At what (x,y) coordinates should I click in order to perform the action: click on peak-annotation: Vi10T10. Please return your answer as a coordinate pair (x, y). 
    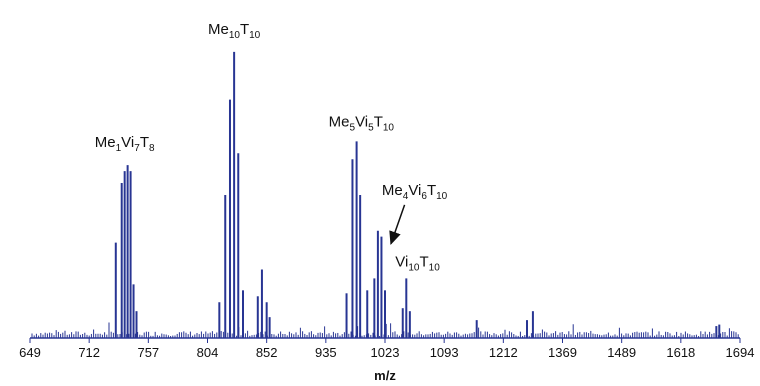
    Looking at the image, I should click on (417, 263).